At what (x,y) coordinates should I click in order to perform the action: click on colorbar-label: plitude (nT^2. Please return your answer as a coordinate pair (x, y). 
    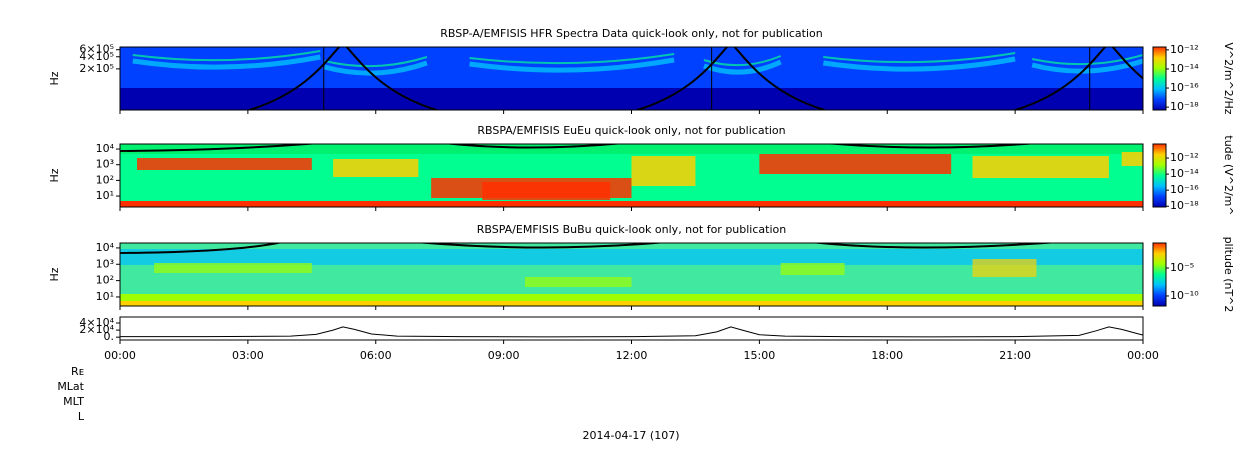
    Looking at the image, I should click on (1228, 275).